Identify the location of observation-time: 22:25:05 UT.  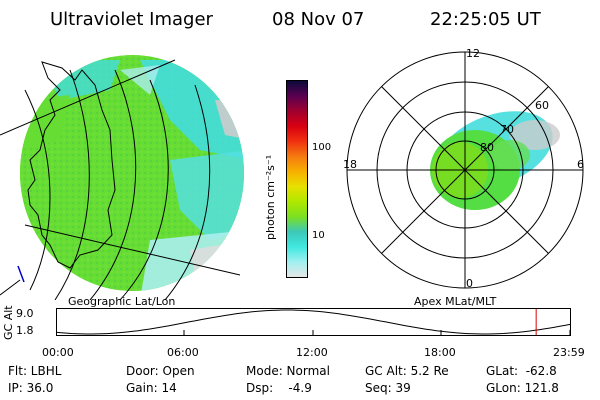
(485, 19).